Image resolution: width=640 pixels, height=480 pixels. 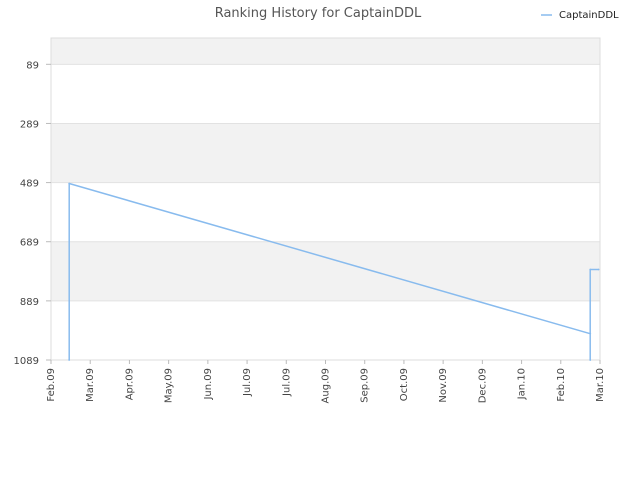 I want to click on legend-label: CaptainDDL, so click(x=589, y=15).